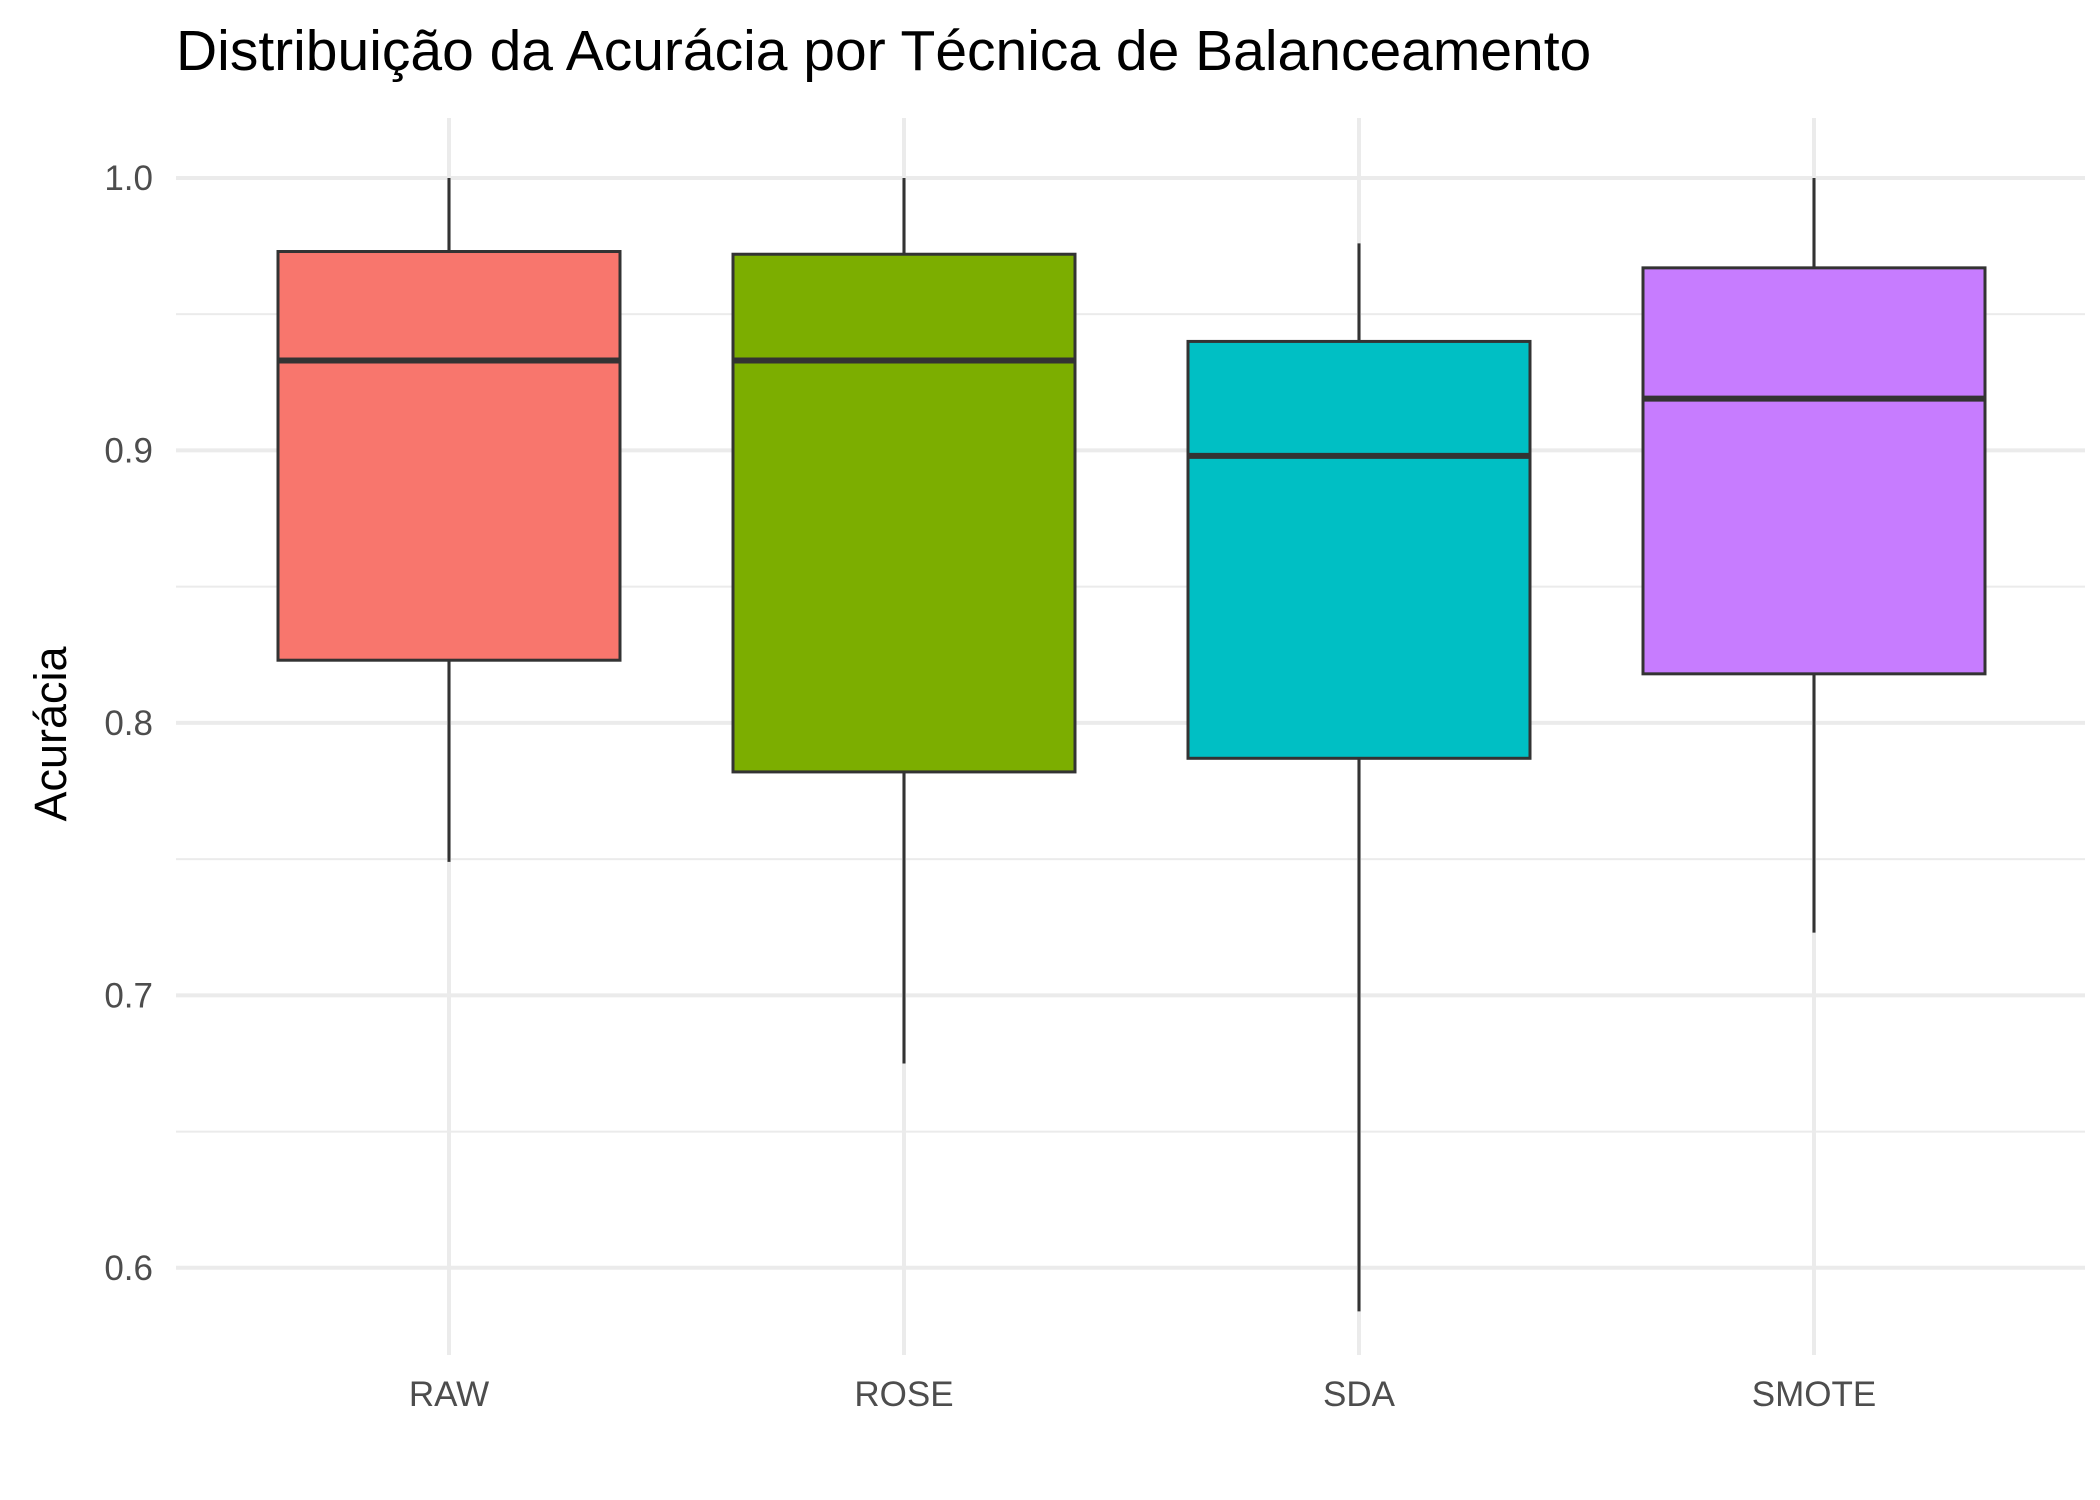 The height and width of the screenshot is (1500, 2100). Describe the element at coordinates (1814, 1394) in the screenshot. I see `x-tick-label-smote: SMOTE` at that location.